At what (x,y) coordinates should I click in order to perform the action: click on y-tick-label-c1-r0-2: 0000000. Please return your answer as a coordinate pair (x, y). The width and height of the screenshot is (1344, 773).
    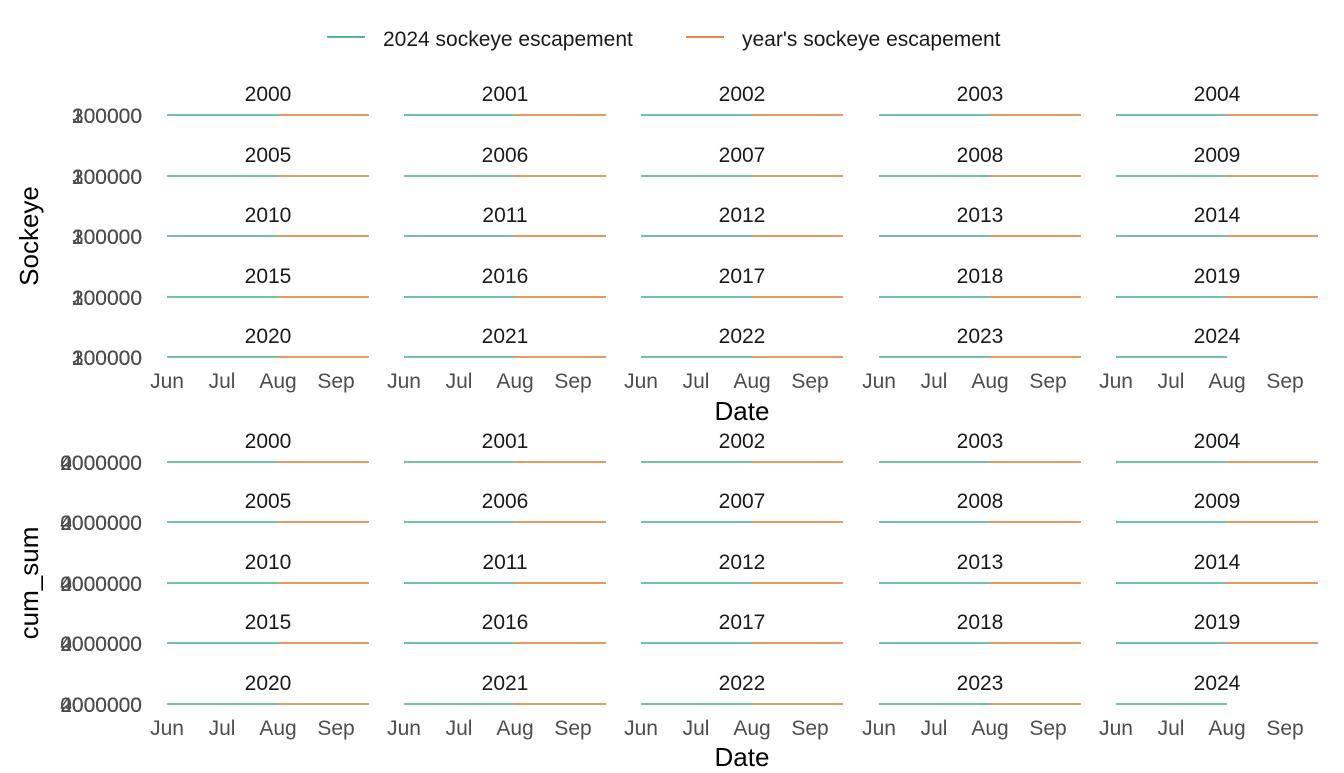
    Looking at the image, I should click on (101, 463).